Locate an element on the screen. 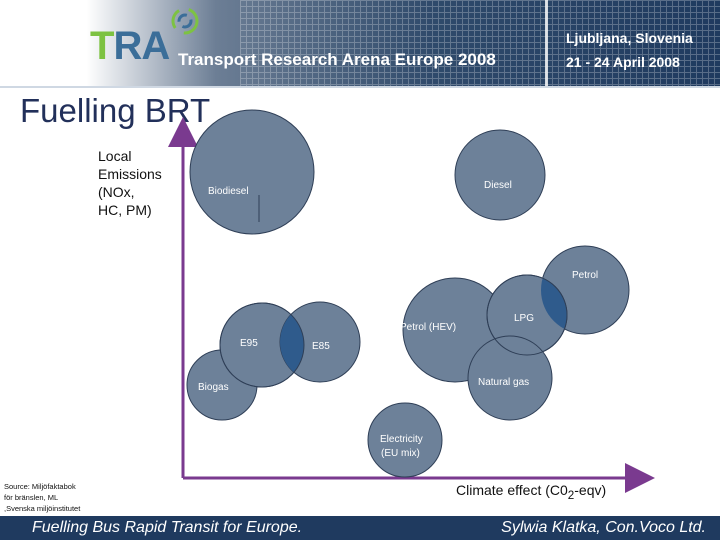  logo-swirl-icon is located at coordinates (185, 21).